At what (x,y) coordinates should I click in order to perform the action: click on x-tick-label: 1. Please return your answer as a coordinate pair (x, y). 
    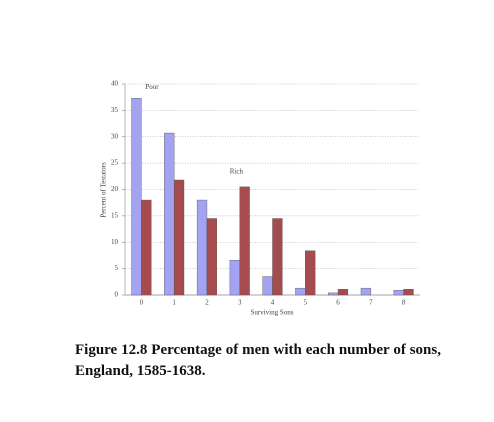
    Looking at the image, I should click on (174, 303).